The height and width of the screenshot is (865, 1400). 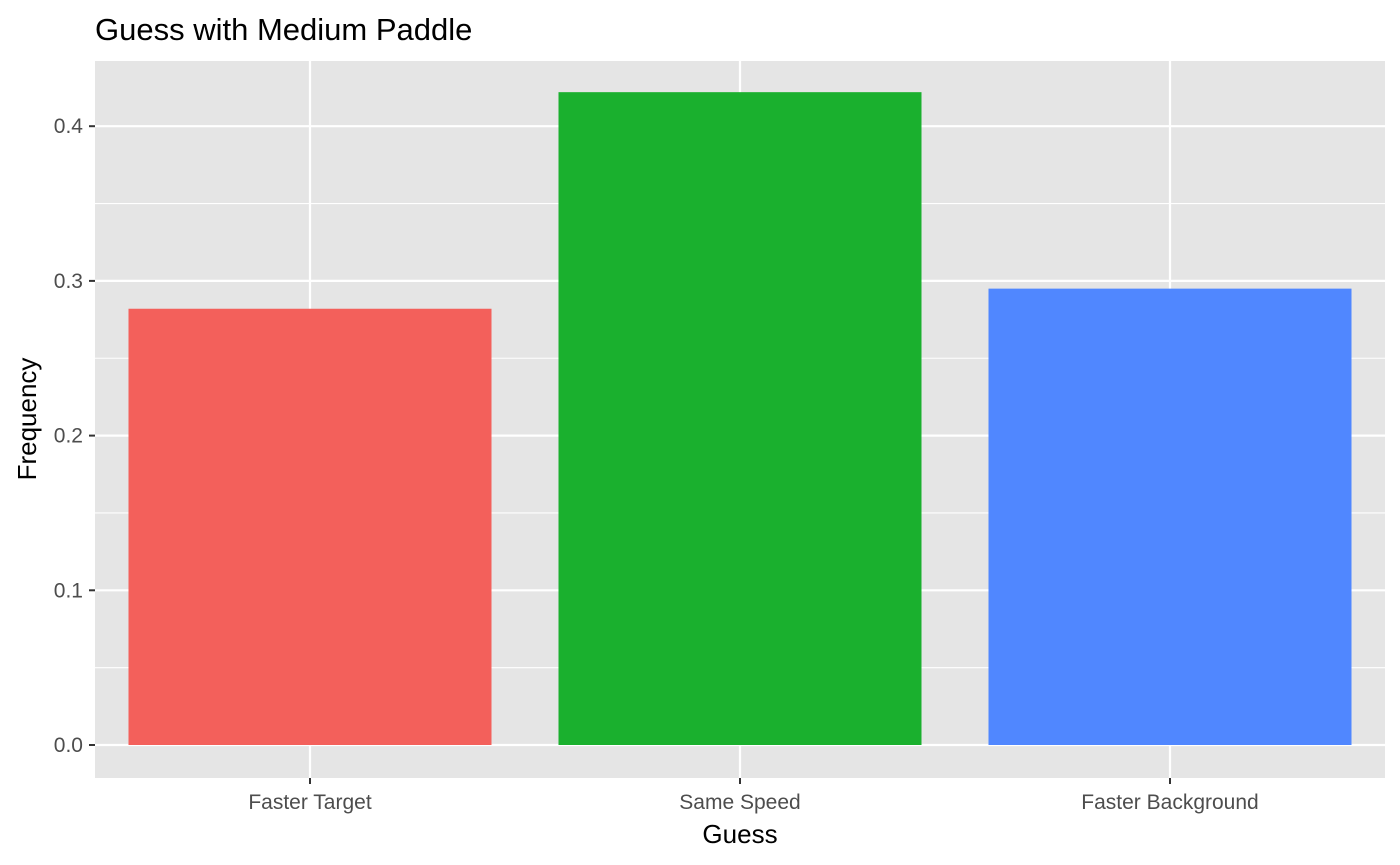 What do you see at coordinates (68, 590) in the screenshot?
I see `y-tick-label: 0.1` at bounding box center [68, 590].